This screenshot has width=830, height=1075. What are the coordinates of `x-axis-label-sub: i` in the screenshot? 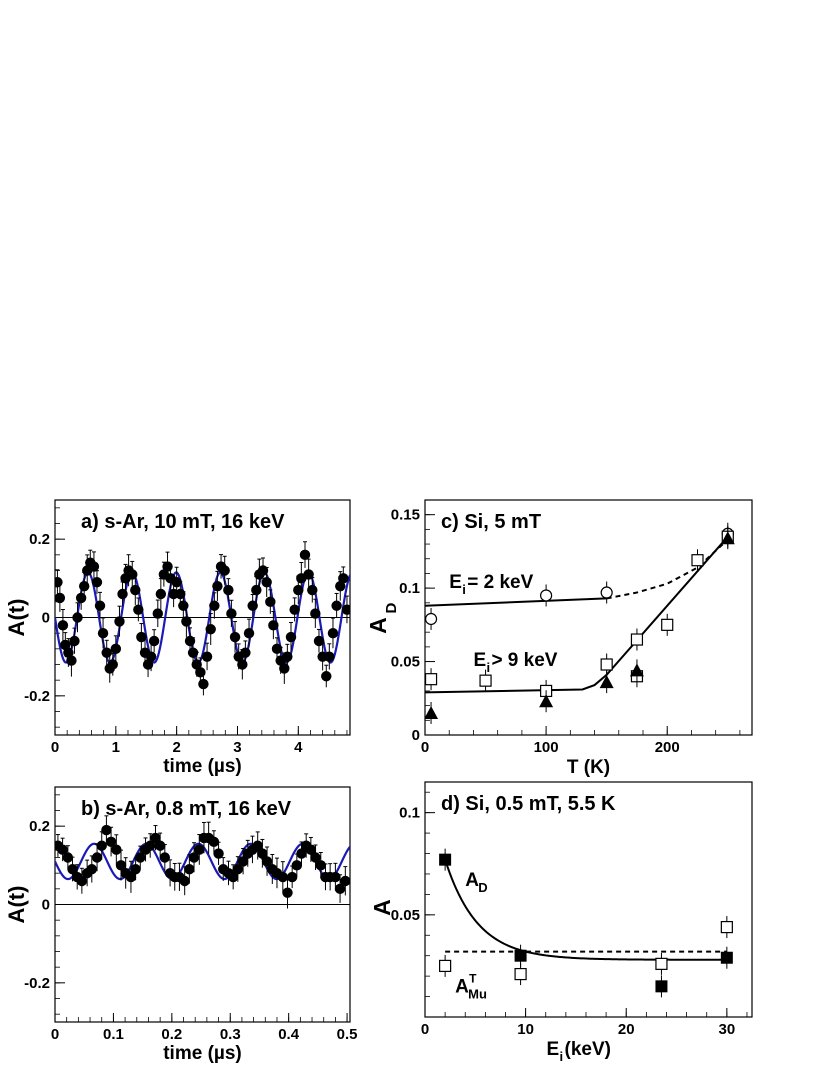 It's located at (562, 1056).